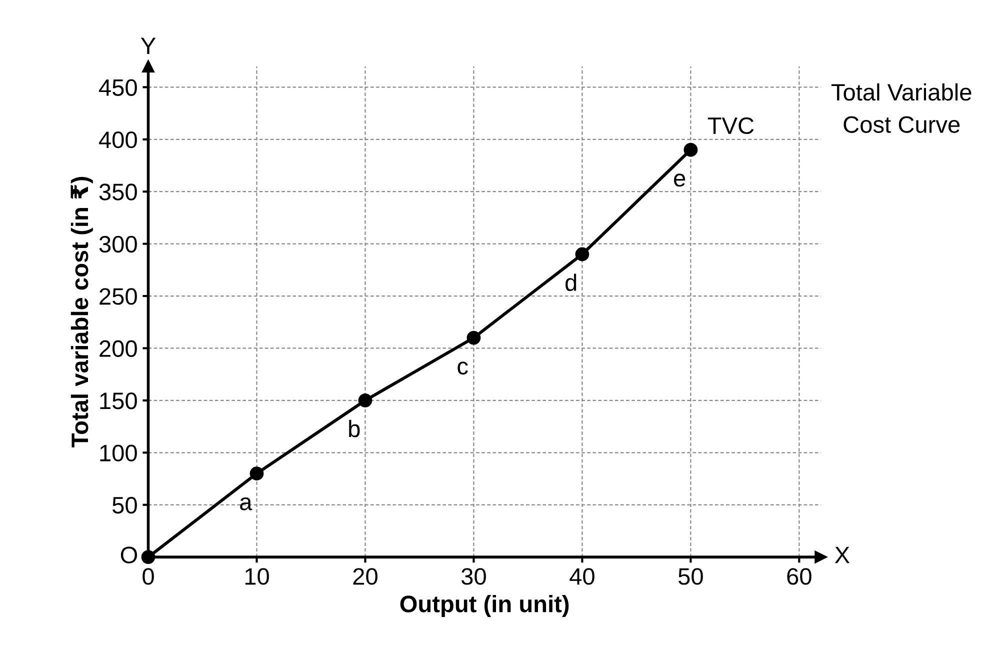 The height and width of the screenshot is (650, 995). I want to click on y-tick-label: 250, so click(118, 296).